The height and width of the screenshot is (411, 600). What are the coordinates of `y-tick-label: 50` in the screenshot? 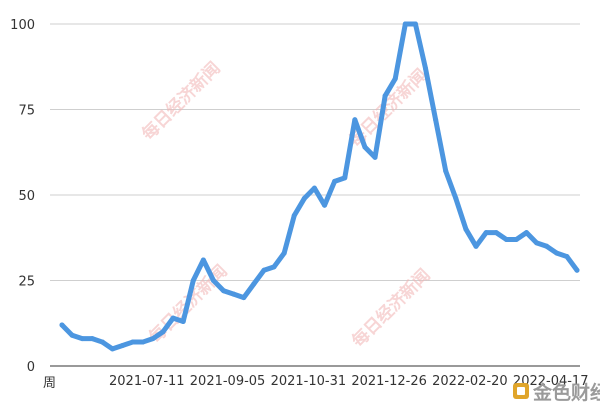 It's located at (26, 196).